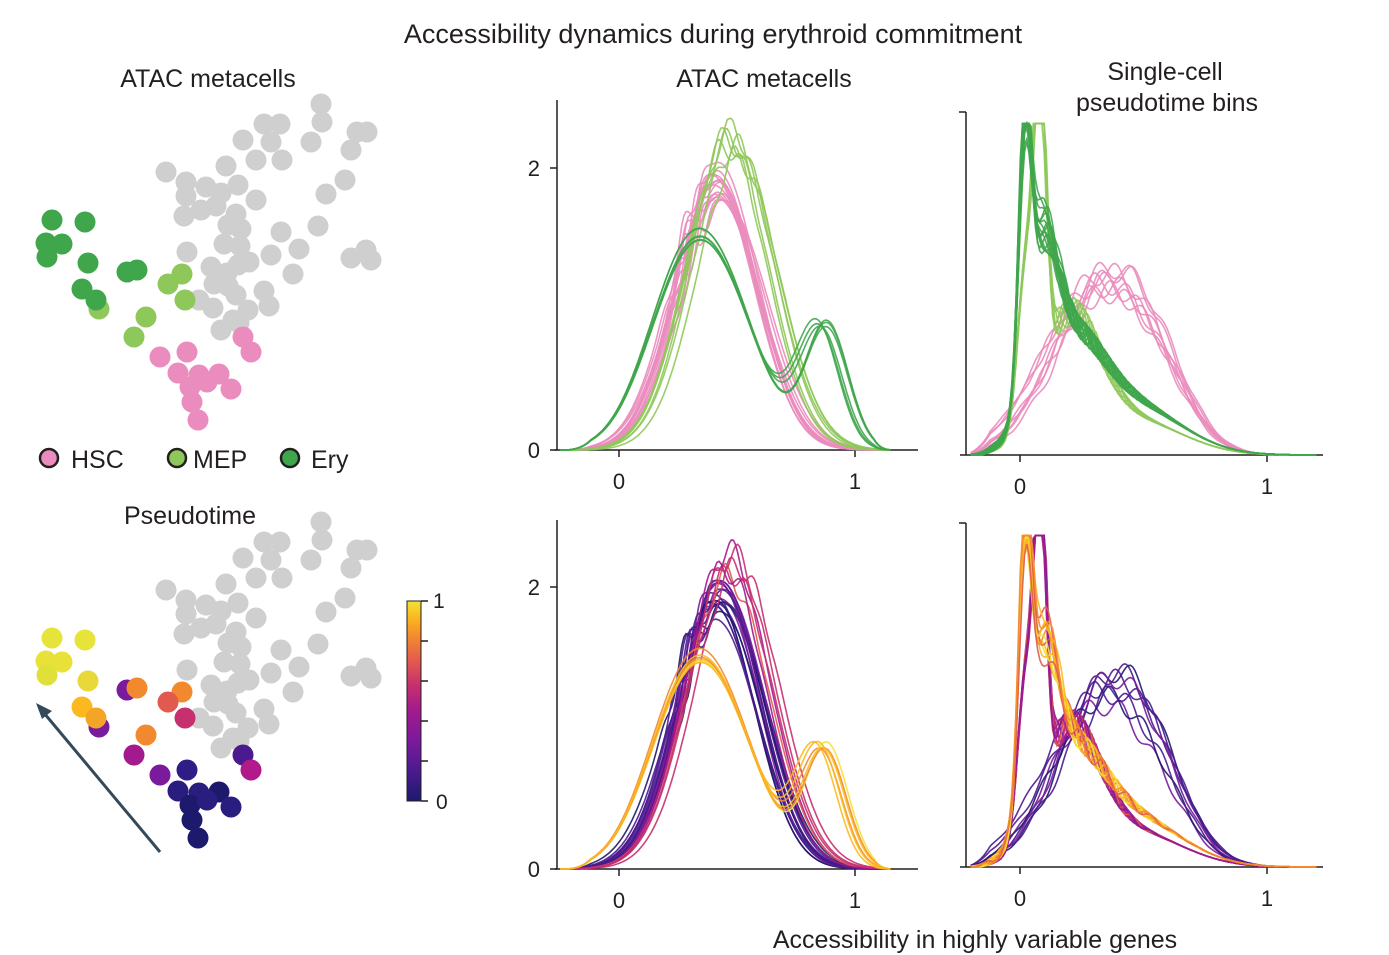 This screenshot has height=955, width=1389. What do you see at coordinates (134, 337) in the screenshot?
I see `umap-point-mep` at bounding box center [134, 337].